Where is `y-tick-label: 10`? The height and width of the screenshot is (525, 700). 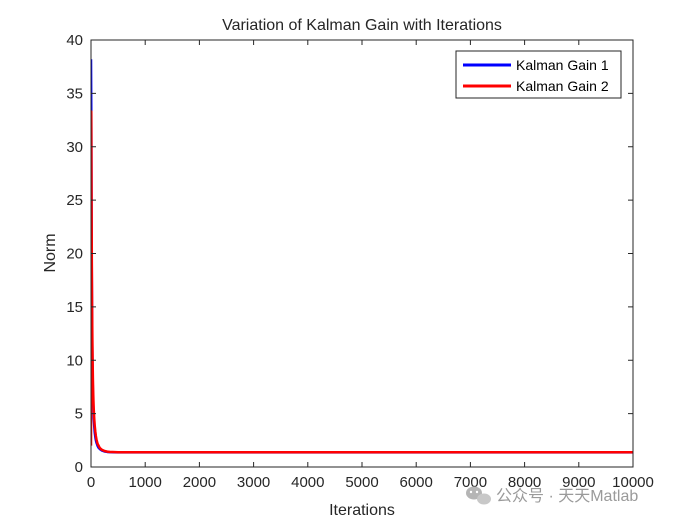 y-tick-label: 10 is located at coordinates (74, 360).